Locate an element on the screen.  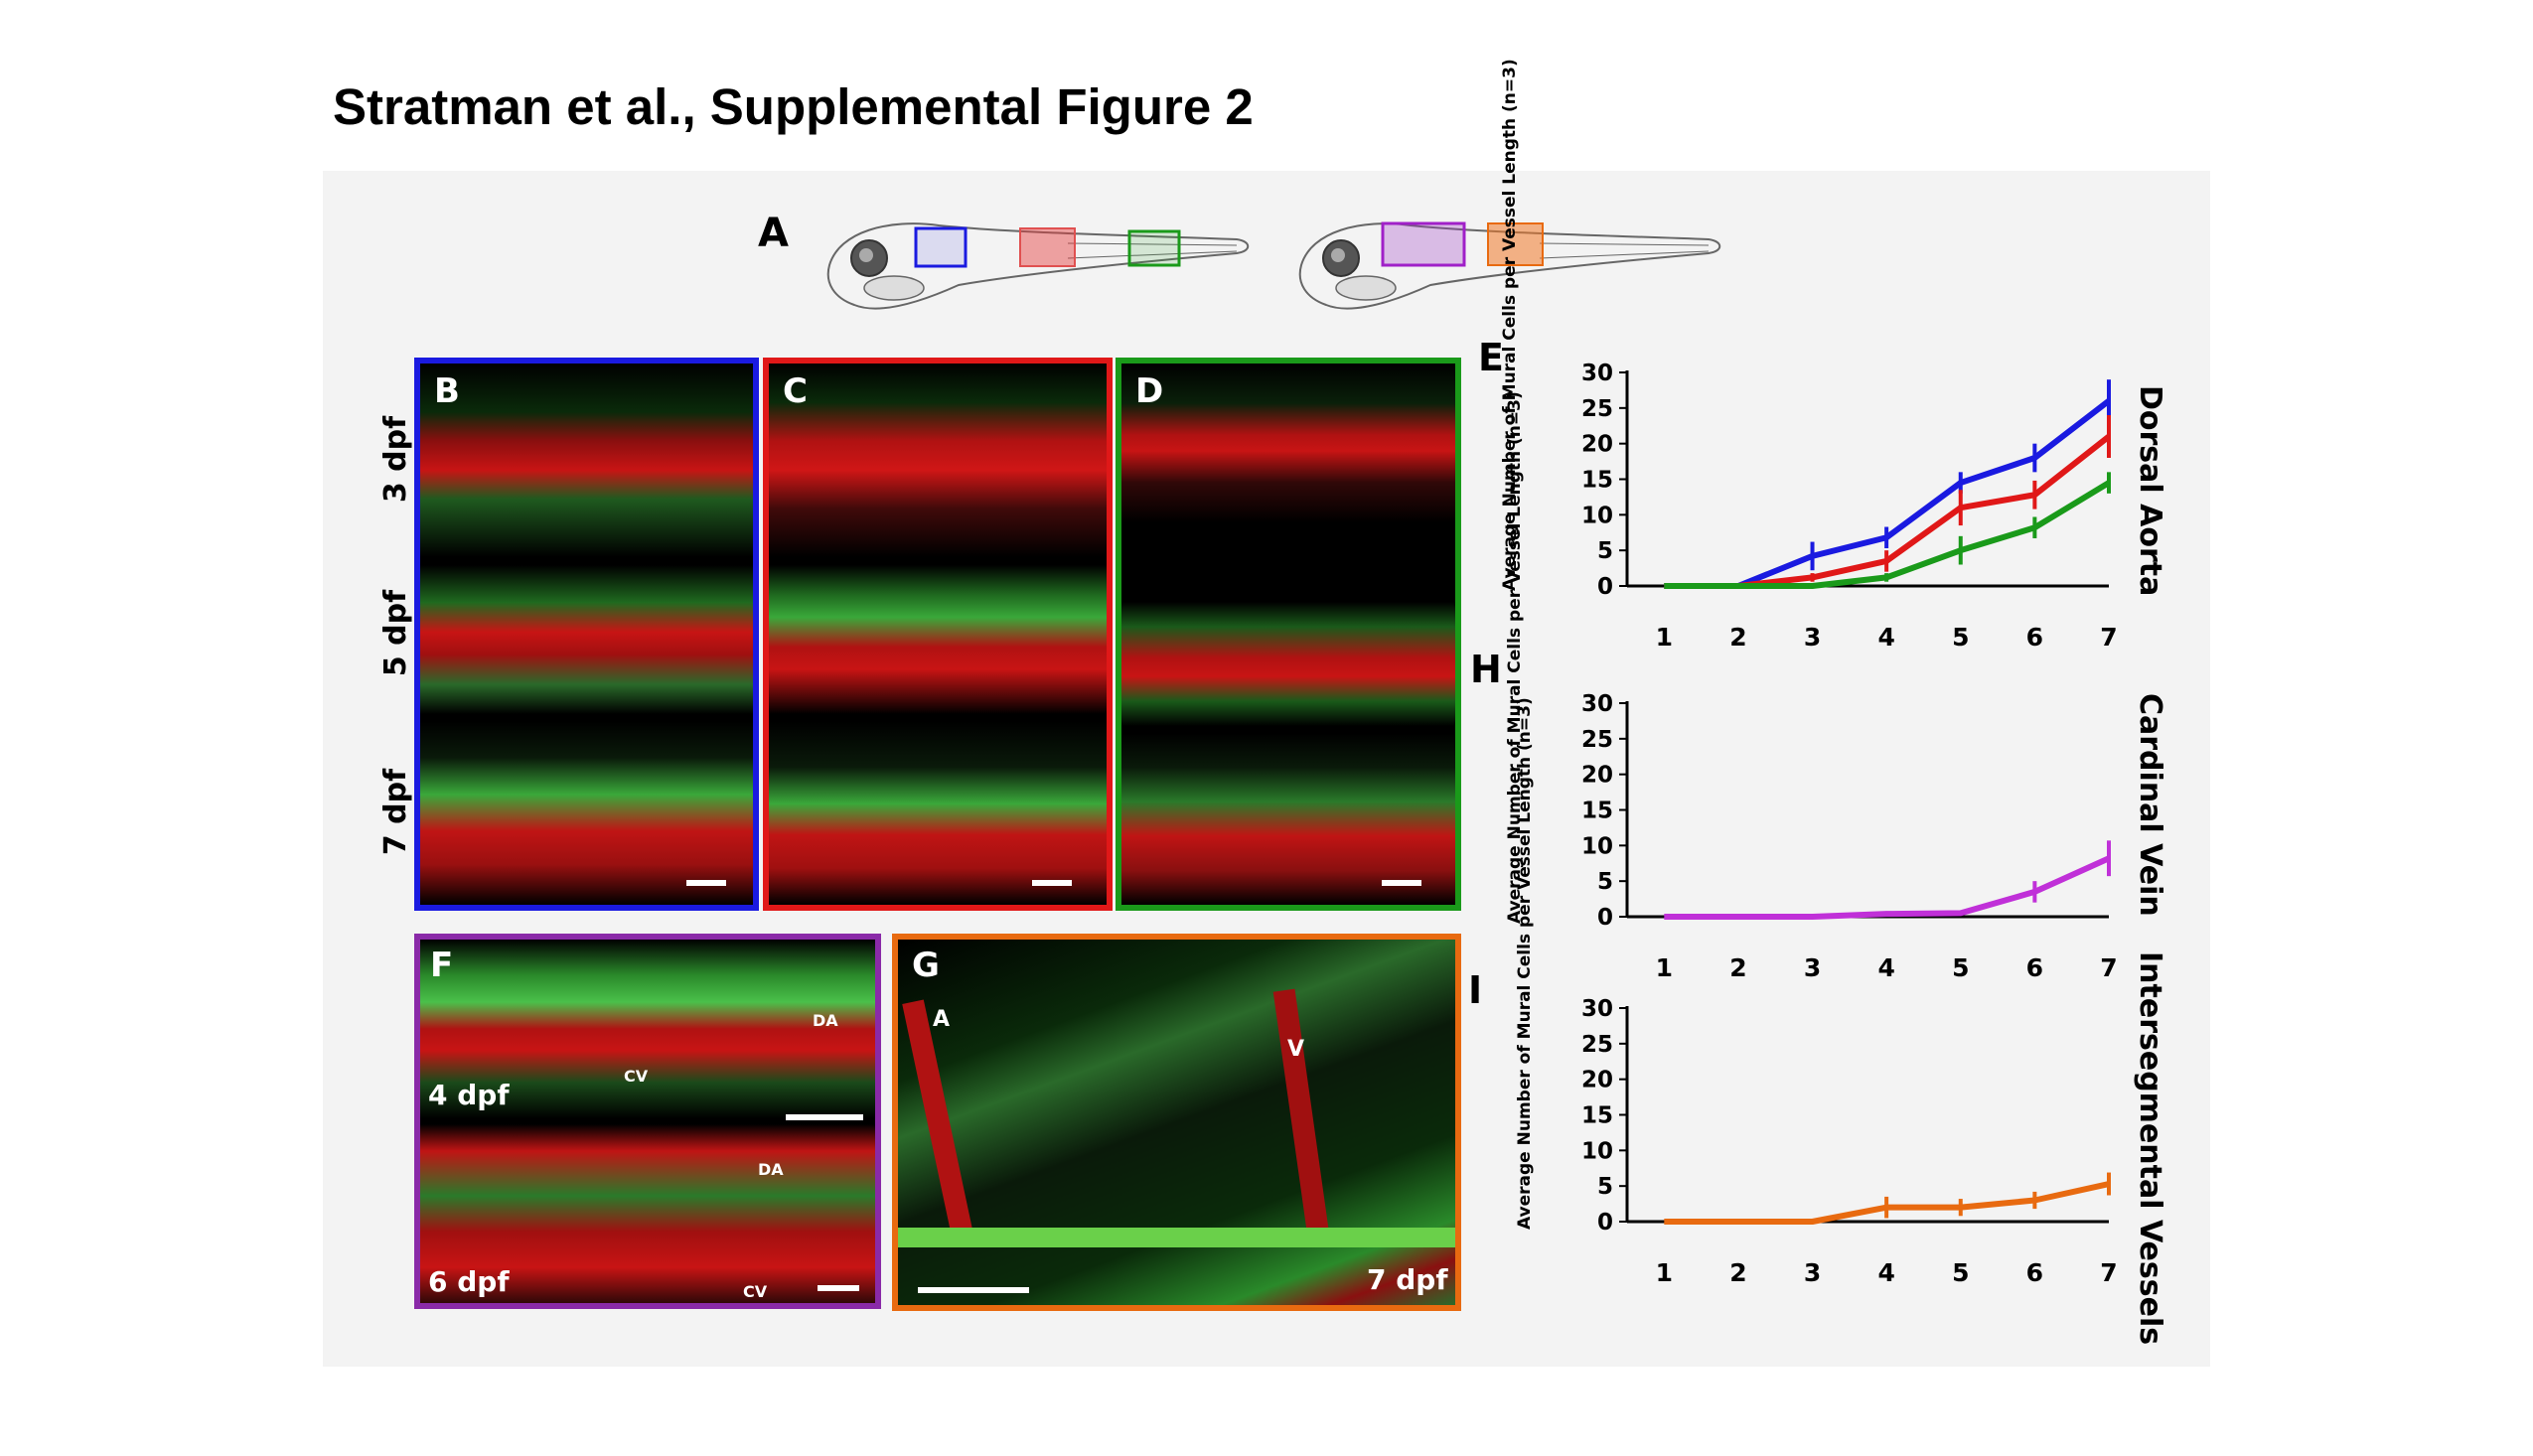
chart-e-xtick-label: 1 is located at coordinates (1665, 637).